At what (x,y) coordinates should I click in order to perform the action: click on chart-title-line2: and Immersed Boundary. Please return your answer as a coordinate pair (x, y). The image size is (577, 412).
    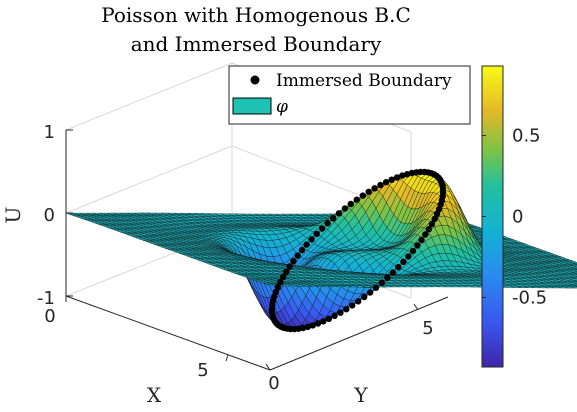
    Looking at the image, I should click on (256, 44).